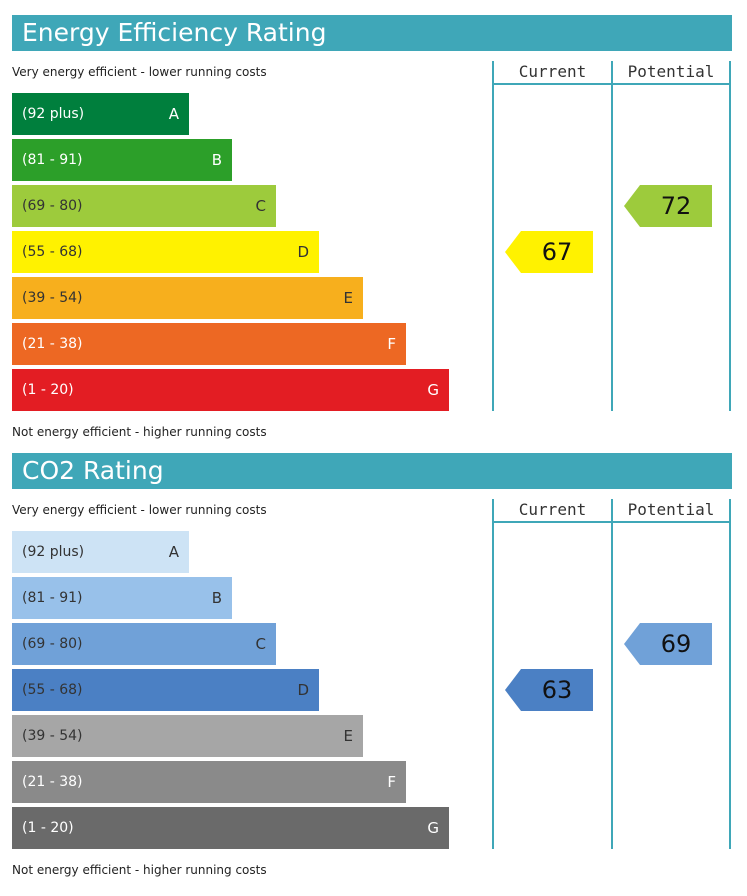 This screenshot has height=896, width=747. I want to click on current-rating-value: 63, so click(557, 690).